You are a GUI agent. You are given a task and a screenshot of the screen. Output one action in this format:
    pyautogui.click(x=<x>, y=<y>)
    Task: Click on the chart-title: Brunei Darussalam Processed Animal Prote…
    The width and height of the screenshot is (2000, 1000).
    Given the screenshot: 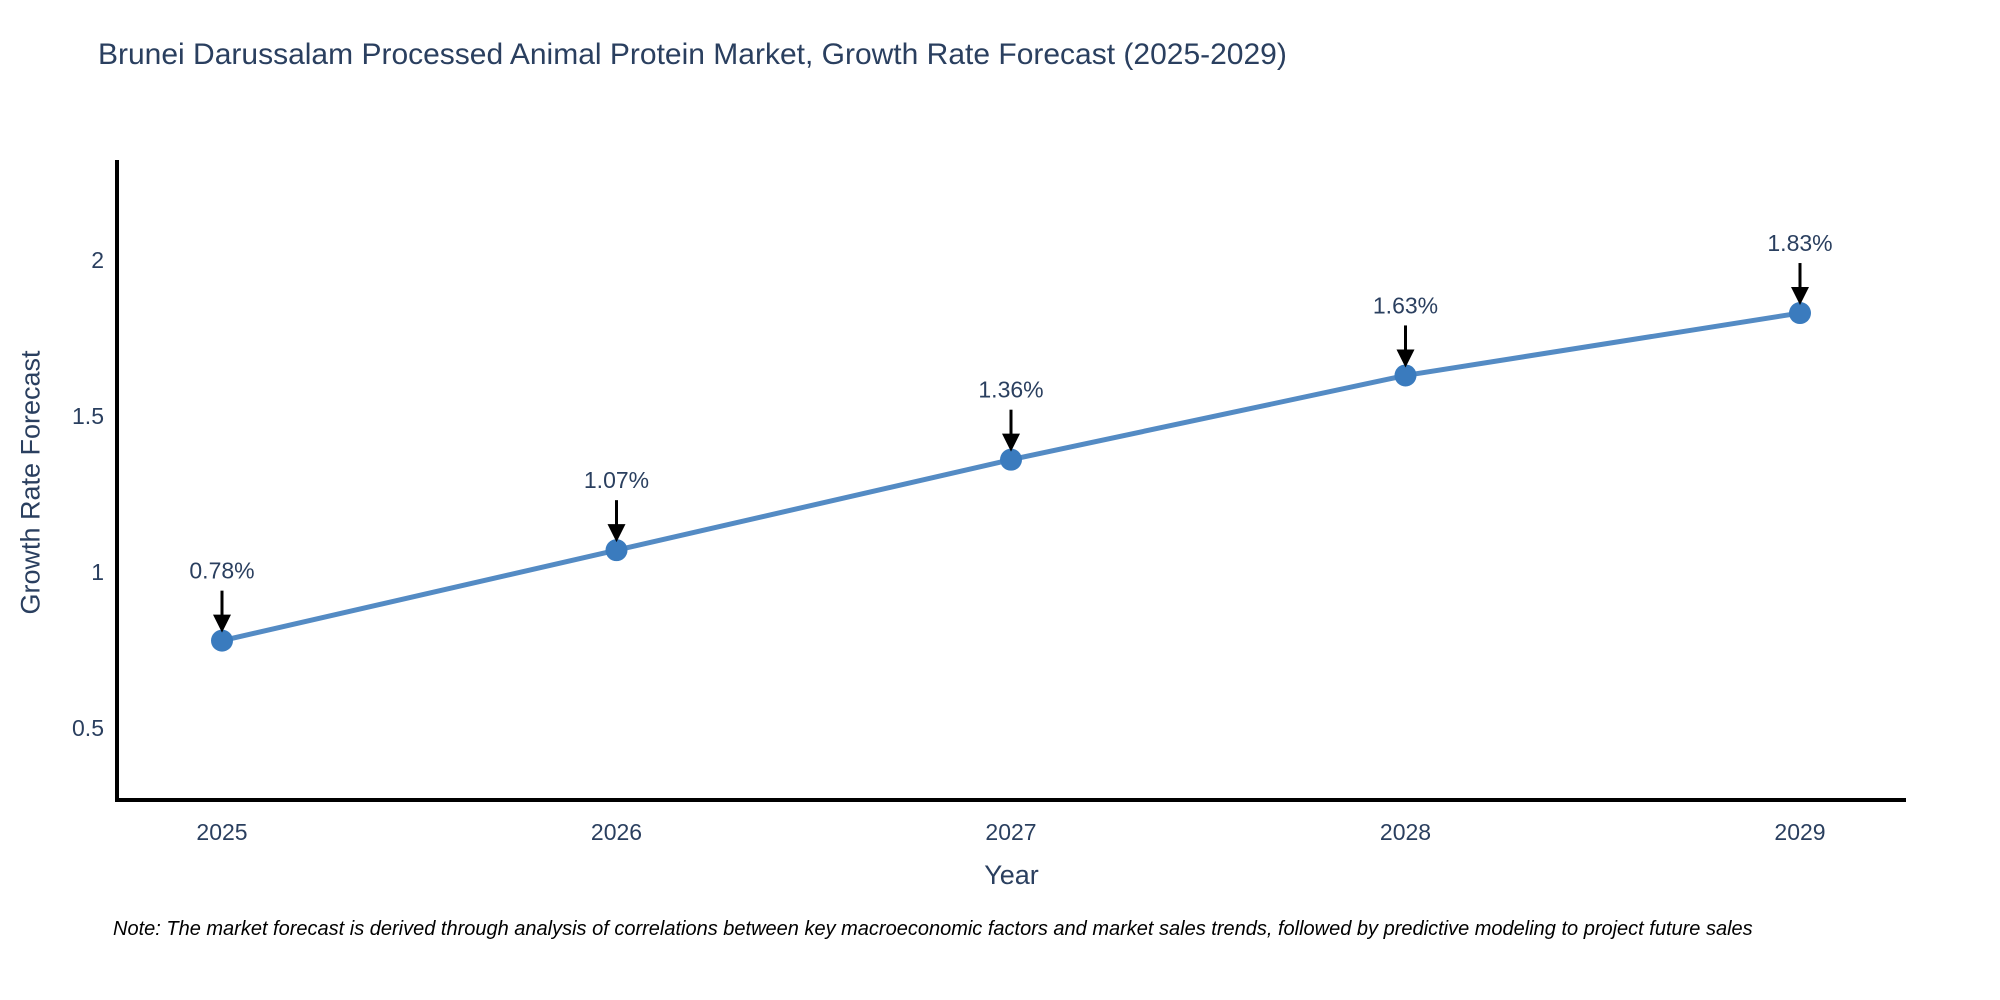 What is the action you would take?
    pyautogui.click(x=692, y=54)
    